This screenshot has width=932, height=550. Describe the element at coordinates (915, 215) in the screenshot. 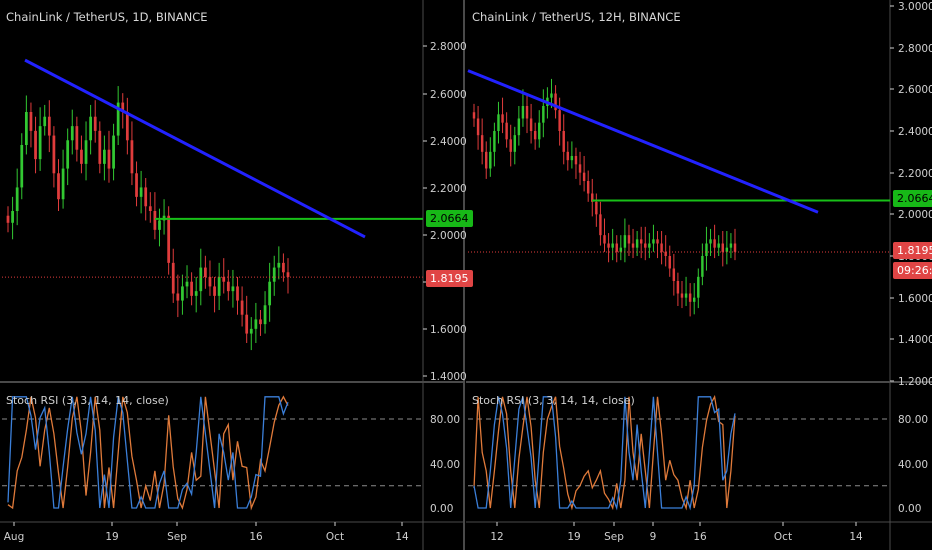

I see `price-tick-label-1: 2.0000` at that location.